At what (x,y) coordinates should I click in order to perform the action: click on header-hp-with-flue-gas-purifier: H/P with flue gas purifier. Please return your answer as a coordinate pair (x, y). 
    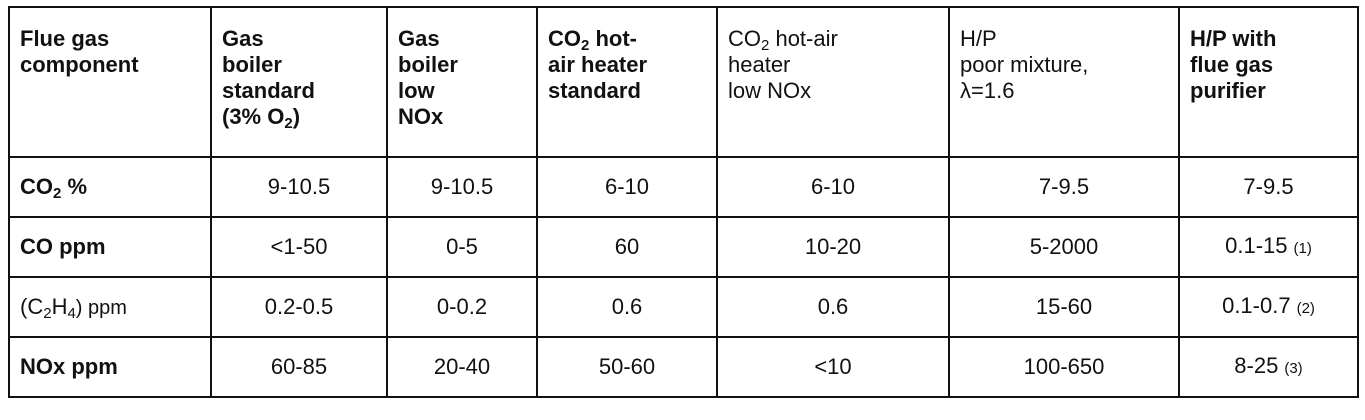
    Looking at the image, I should click on (1268, 82).